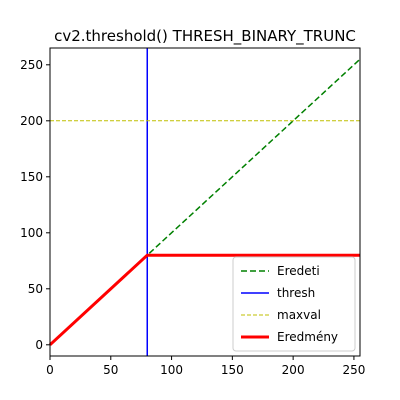 This screenshot has height=400, width=400. I want to click on y-tick-label: 50, so click(35, 289).